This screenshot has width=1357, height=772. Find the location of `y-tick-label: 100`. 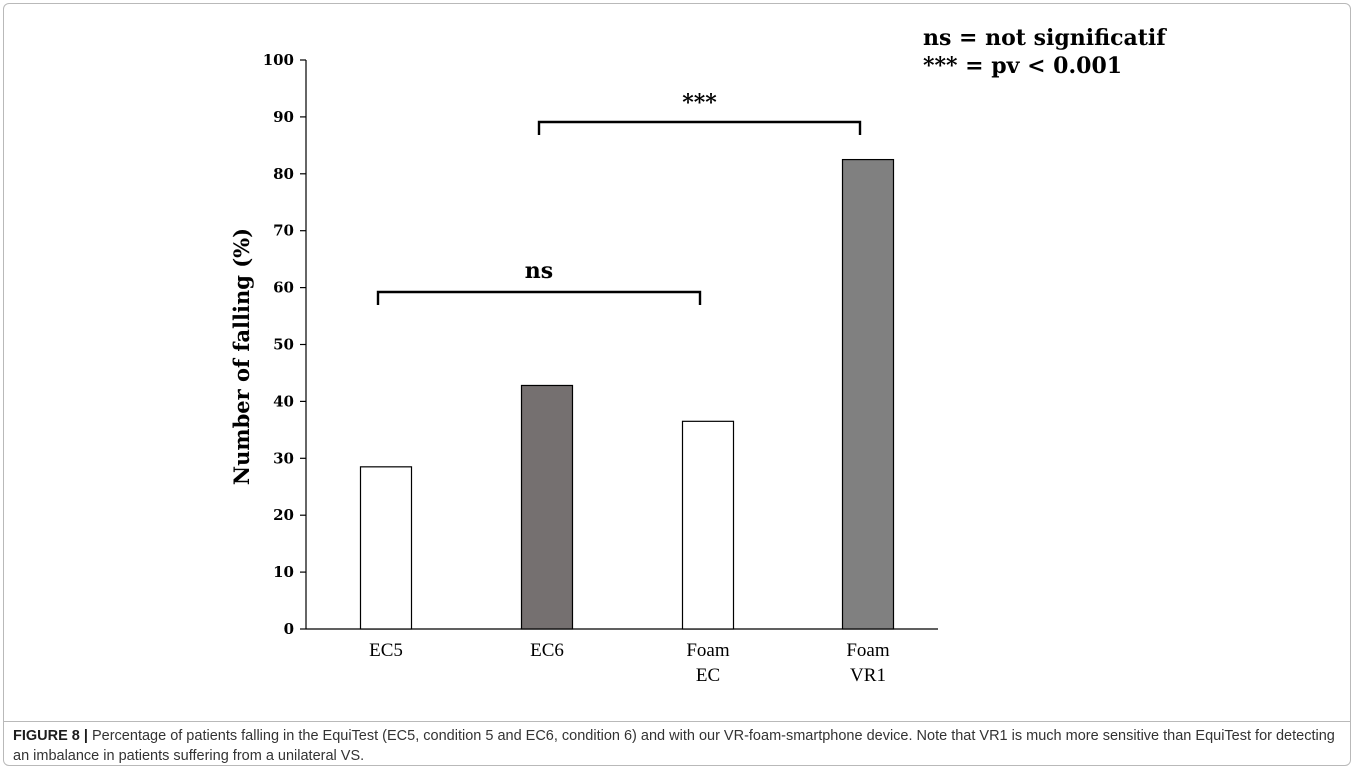

y-tick-label: 100 is located at coordinates (278, 60).